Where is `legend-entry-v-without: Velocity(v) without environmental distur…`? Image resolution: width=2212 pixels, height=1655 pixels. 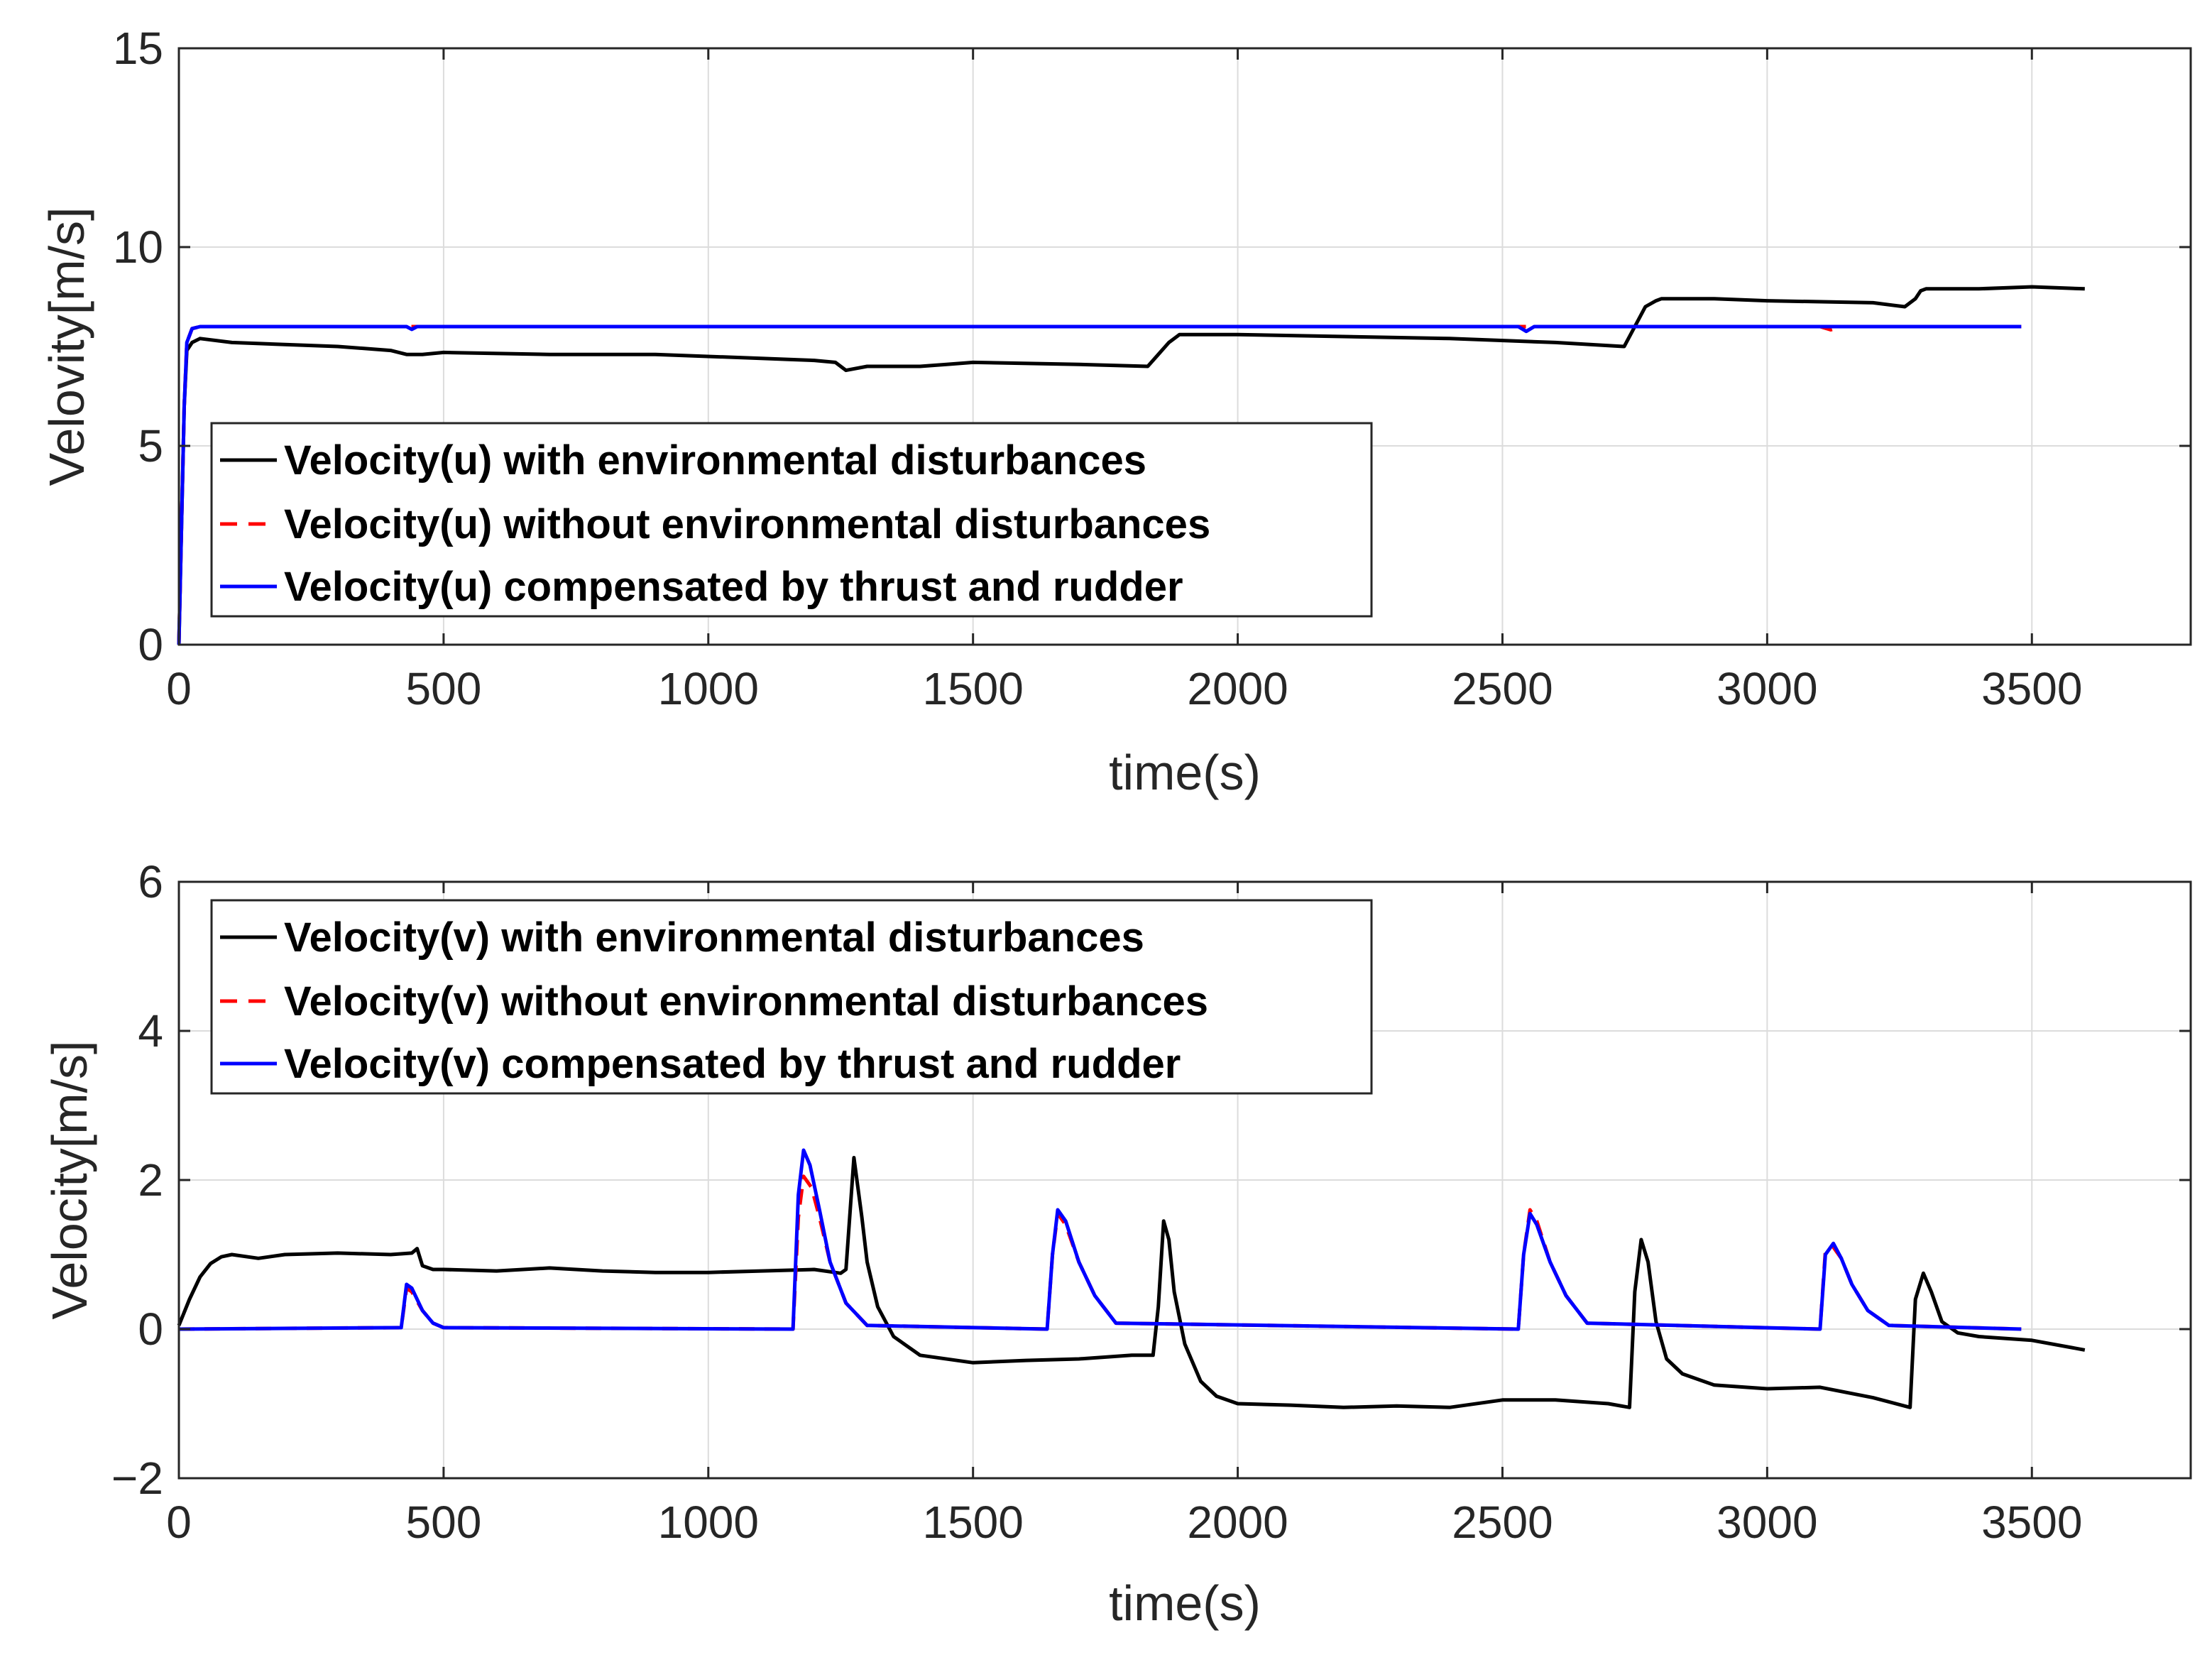 legend-entry-v-without: Velocity(v) without environmental distur… is located at coordinates (746, 1002).